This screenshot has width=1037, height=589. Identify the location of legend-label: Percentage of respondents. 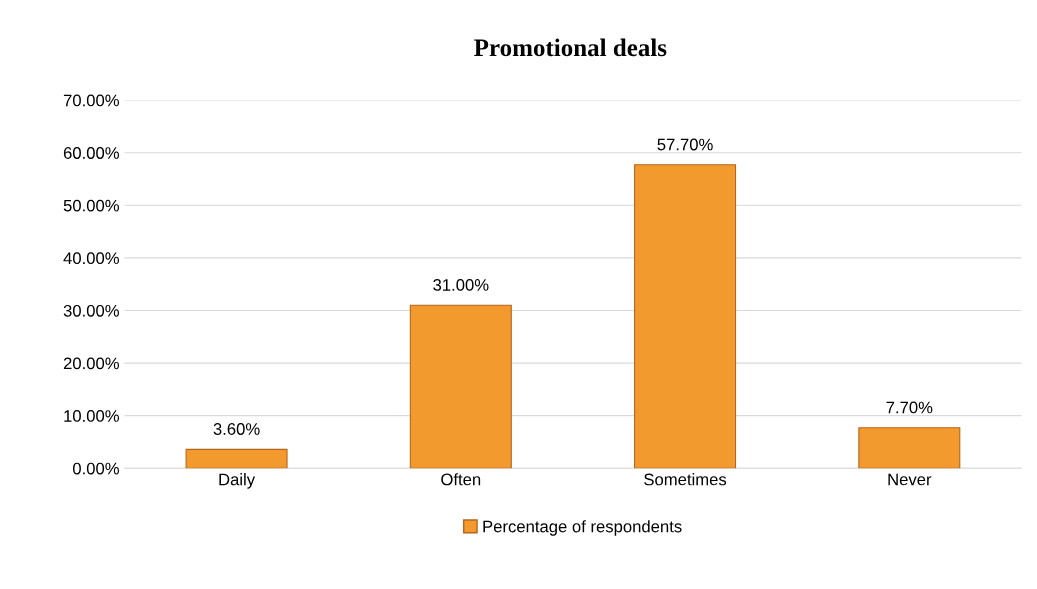
(582, 528).